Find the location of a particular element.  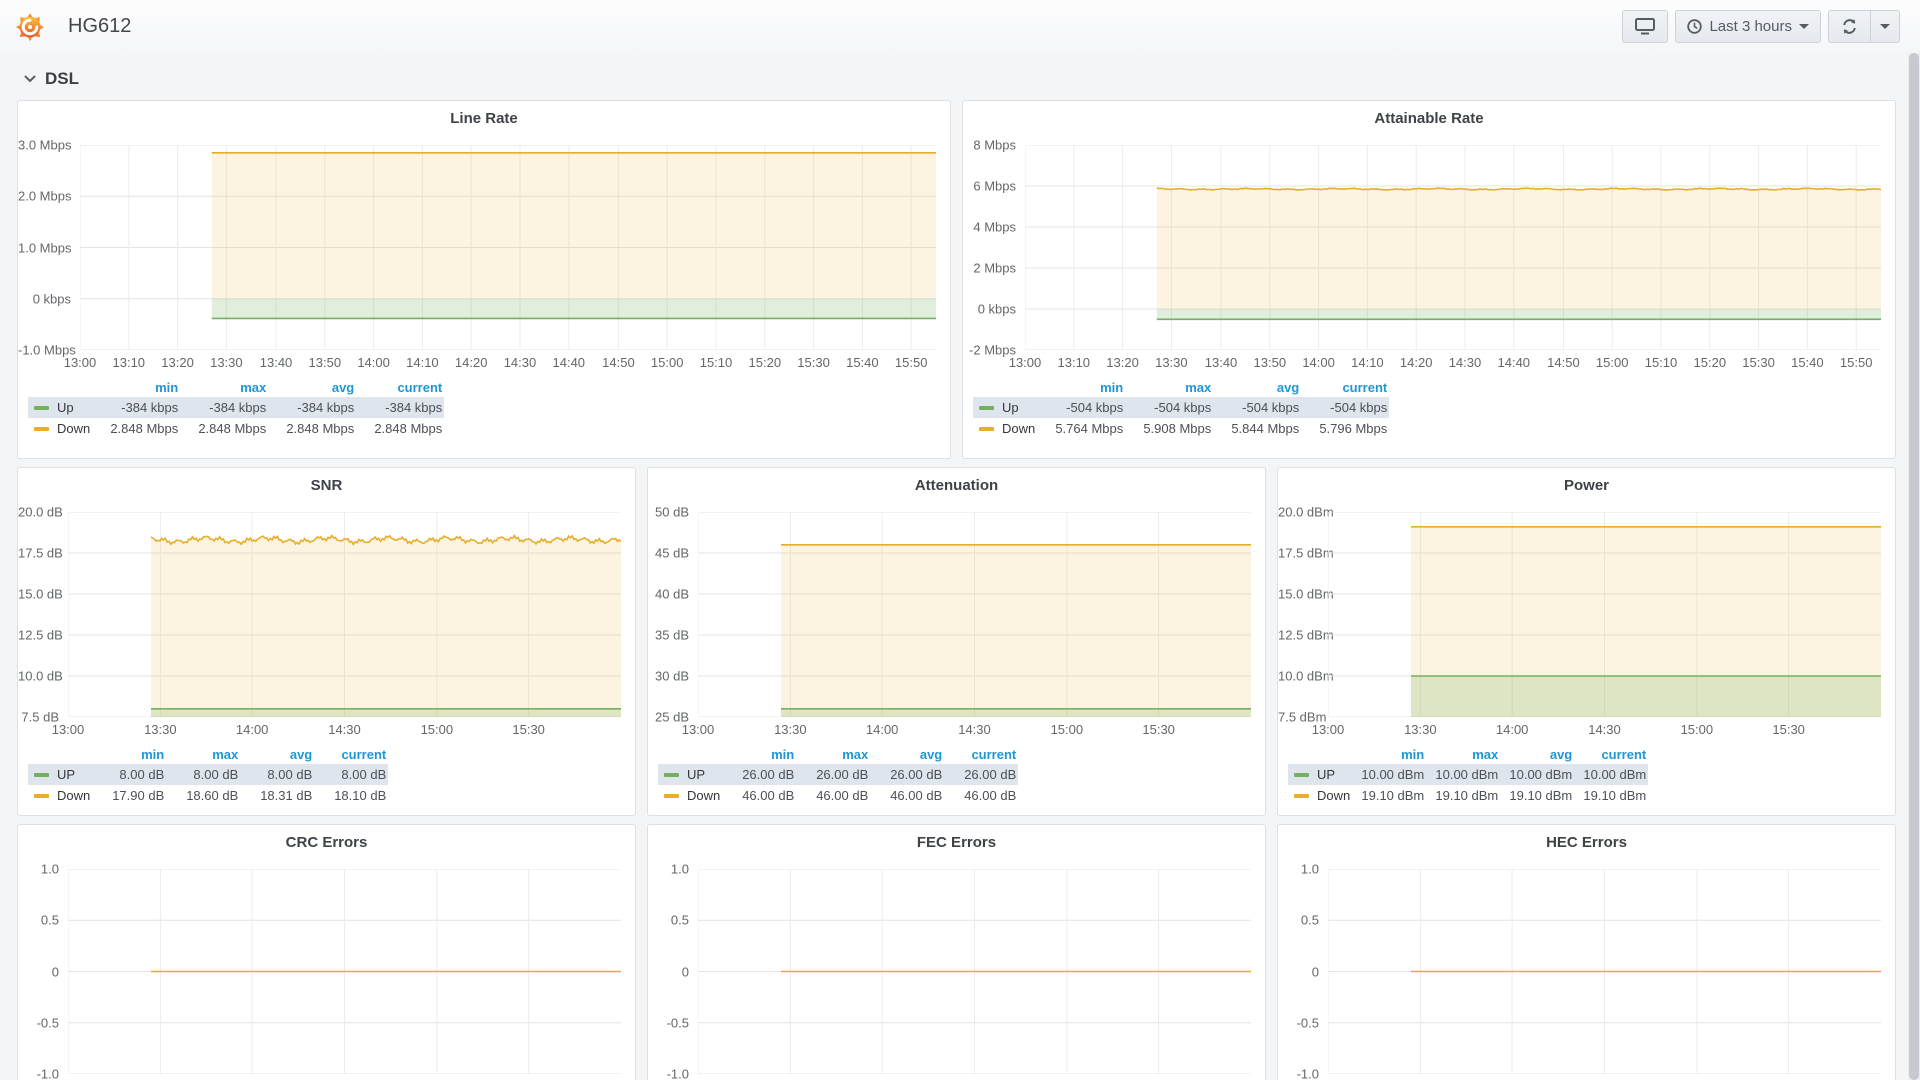

dashboard-title: HG612 is located at coordinates (100, 26).